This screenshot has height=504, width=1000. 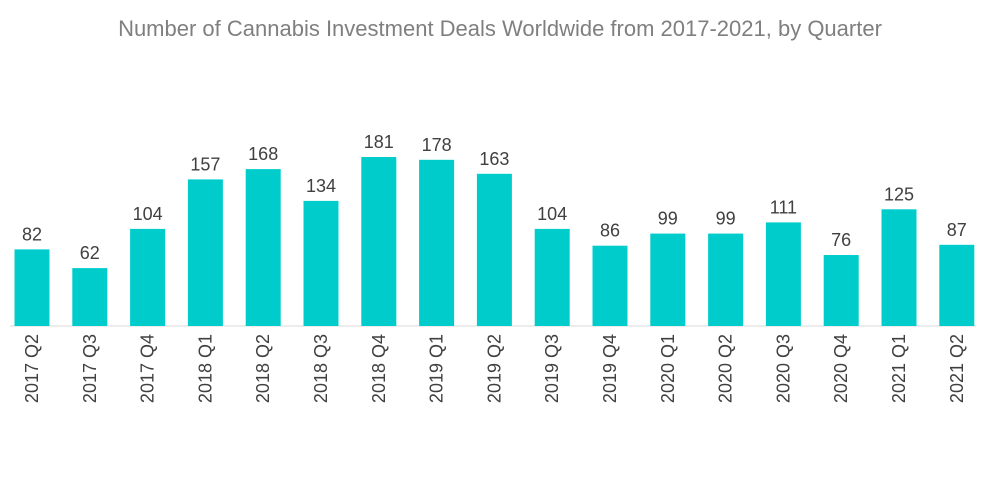 I want to click on tick-label-2019-q3: 2019 Q3, so click(x=552, y=368).